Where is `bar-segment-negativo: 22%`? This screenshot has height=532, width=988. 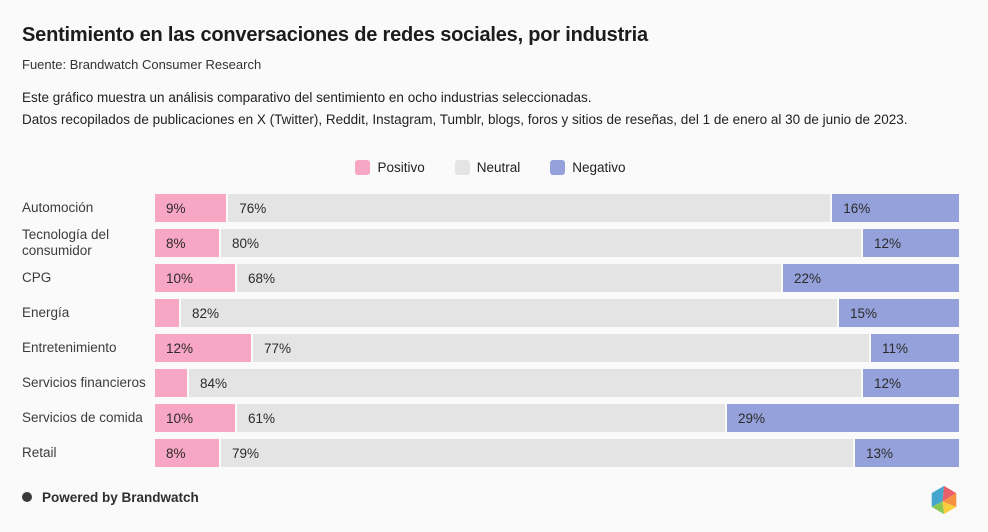 bar-segment-negativo: 22% is located at coordinates (871, 278).